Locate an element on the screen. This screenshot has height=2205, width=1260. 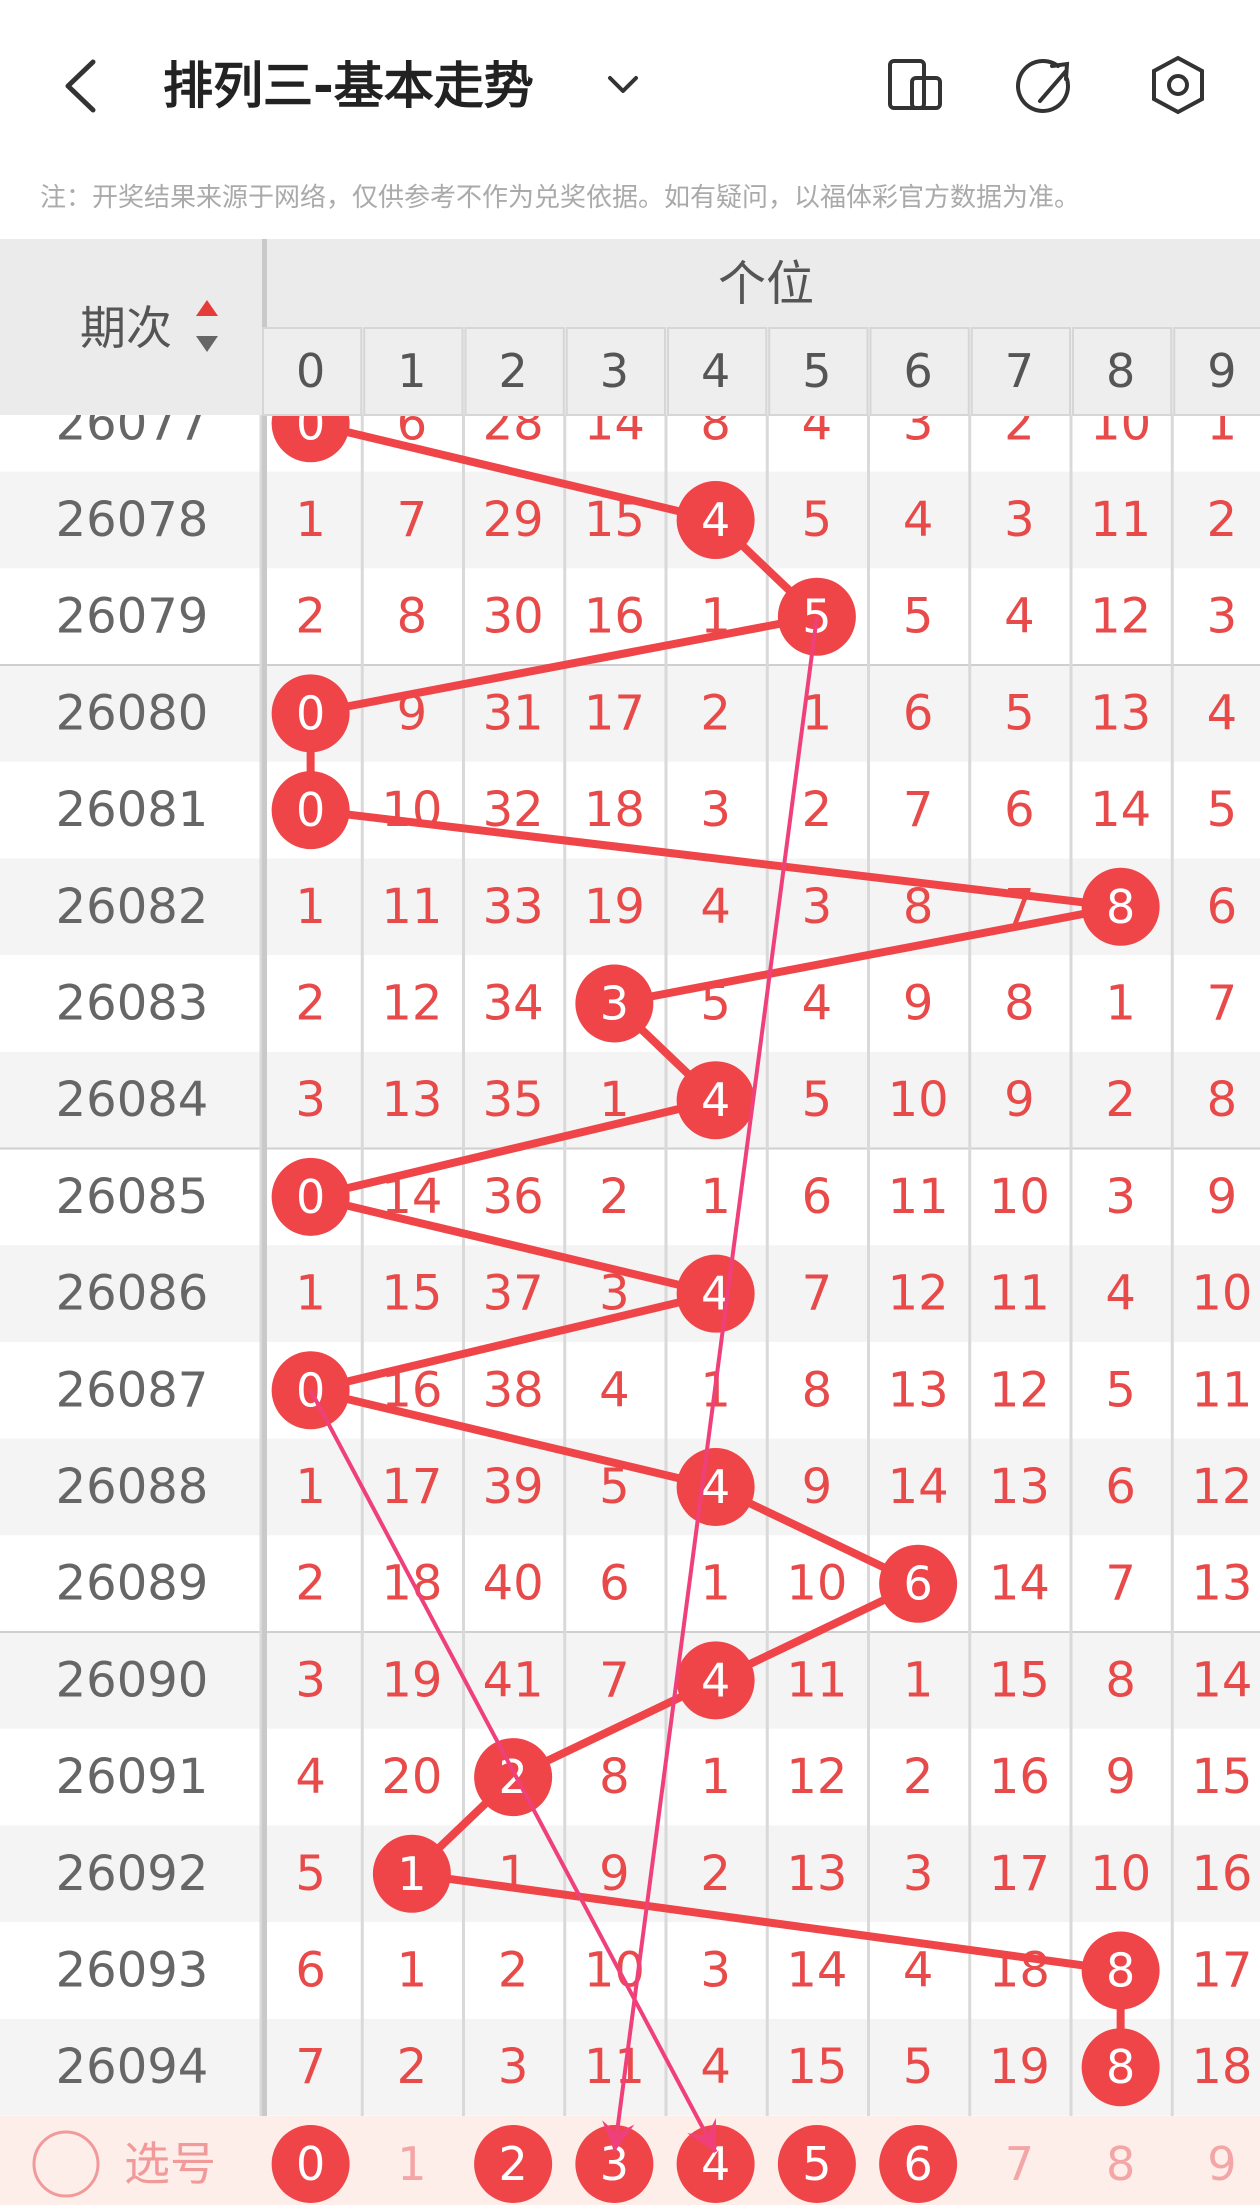
selected-digit: 5 is located at coordinates (816, 2164).